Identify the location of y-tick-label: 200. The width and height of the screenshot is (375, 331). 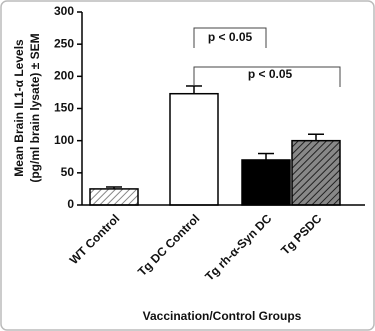
(64, 76).